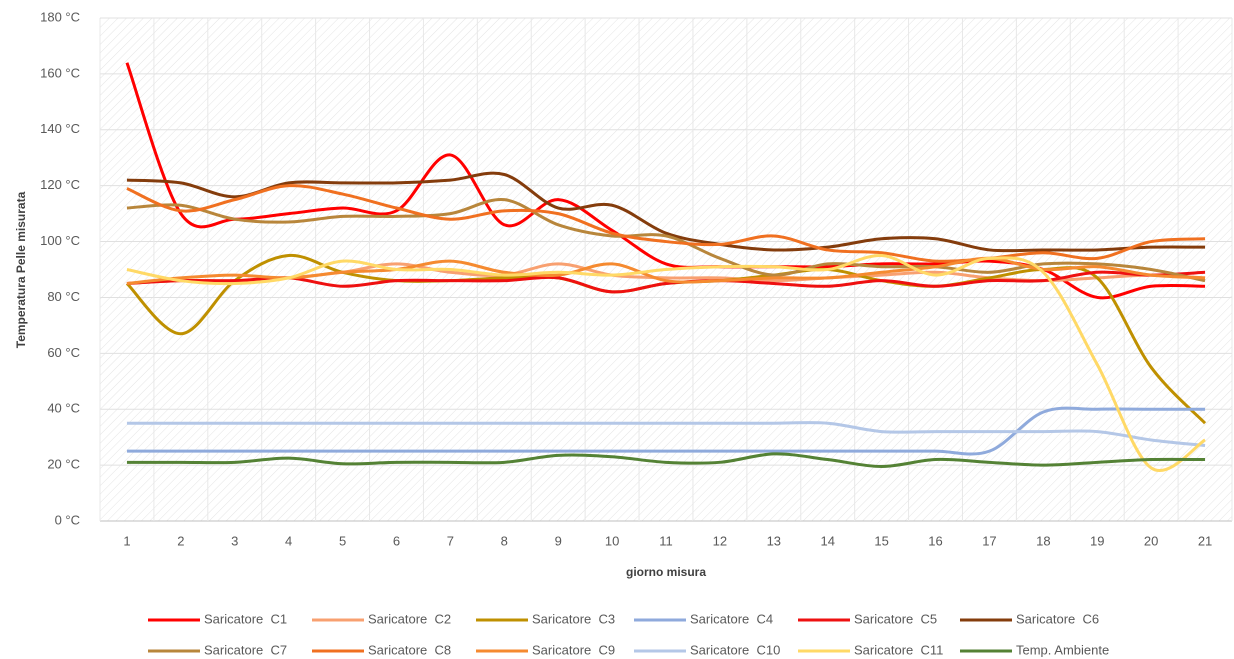 This screenshot has height=659, width=1234. What do you see at coordinates (63, 408) in the screenshot?
I see `y-tick-label: 40 °C` at bounding box center [63, 408].